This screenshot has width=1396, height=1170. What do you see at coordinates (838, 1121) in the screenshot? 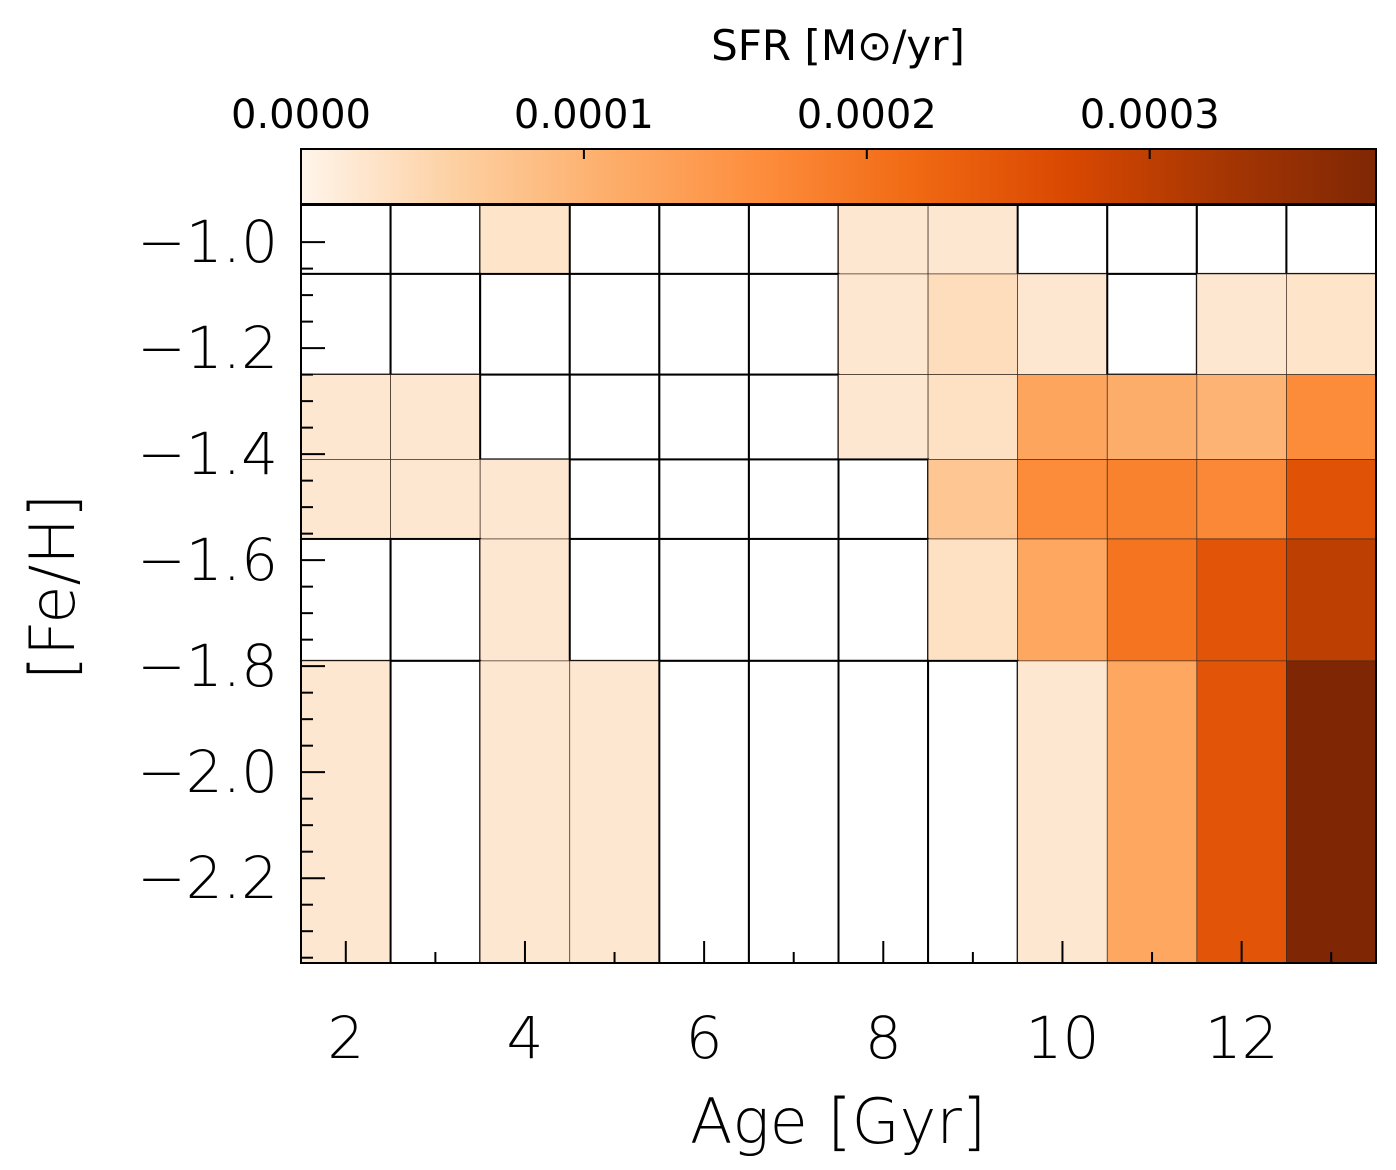
I see `x-axis-label: Age [Gyr]` at bounding box center [838, 1121].